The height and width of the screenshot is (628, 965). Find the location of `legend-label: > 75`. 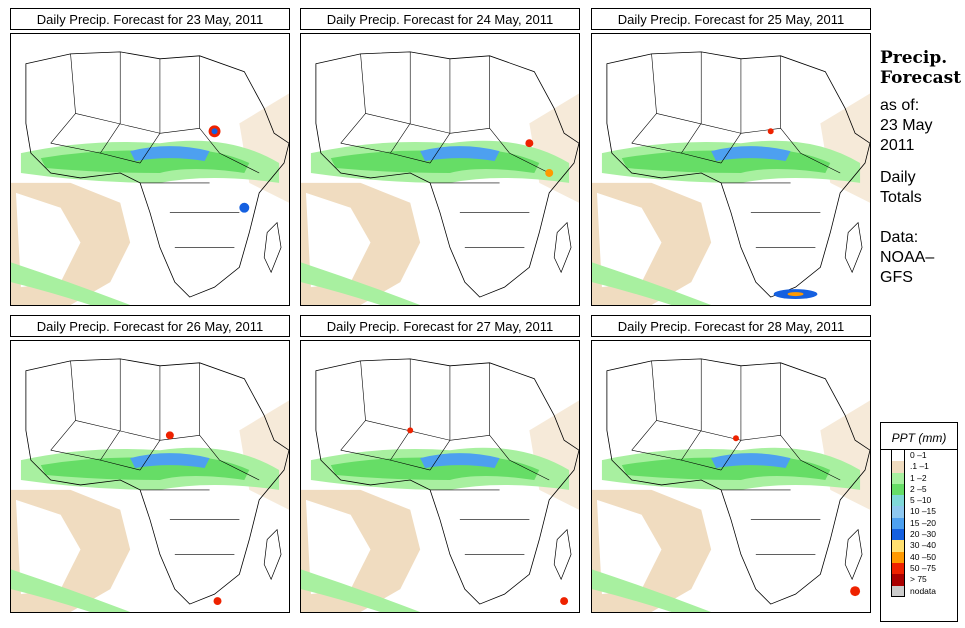

legend-label: > 75 is located at coordinates (918, 579).